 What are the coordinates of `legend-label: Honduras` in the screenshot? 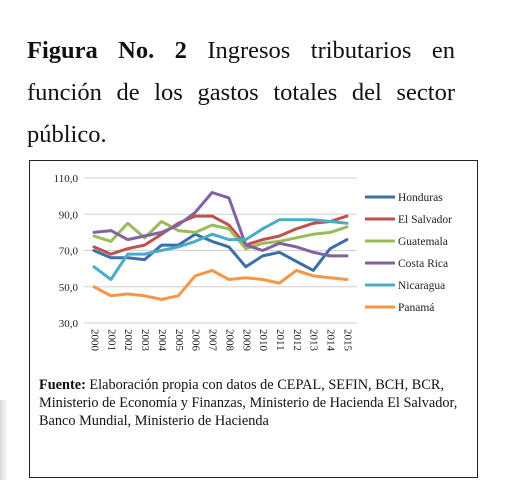 It's located at (420, 198).